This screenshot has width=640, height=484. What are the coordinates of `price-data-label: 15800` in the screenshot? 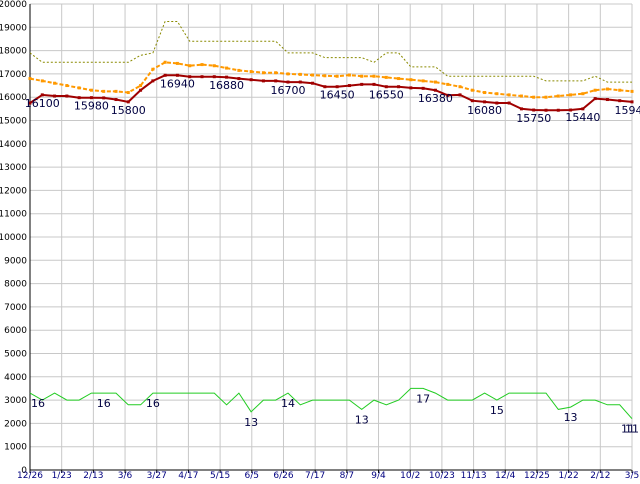 It's located at (128, 110).